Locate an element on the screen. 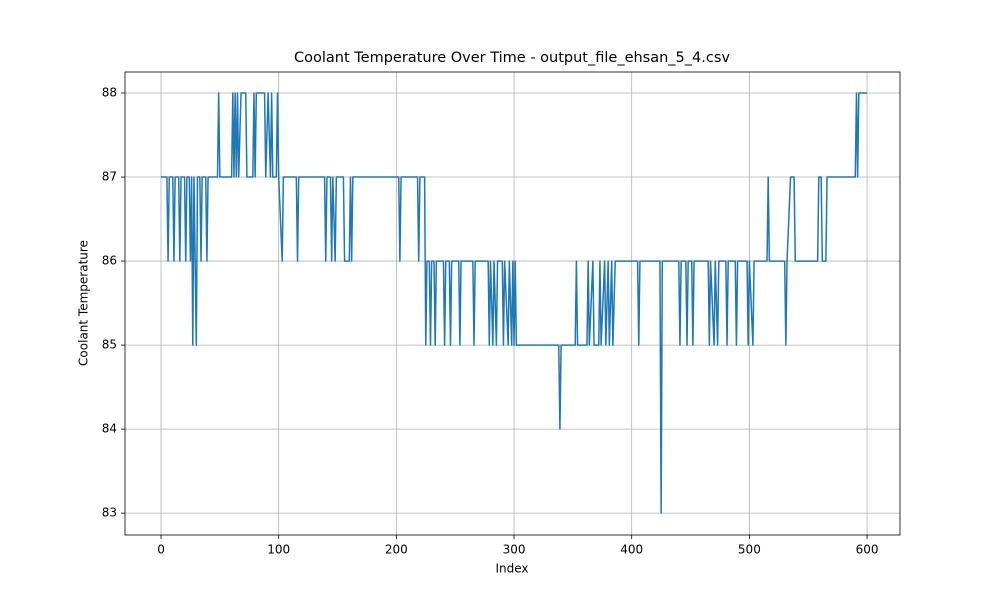  y-tick-label: 83 is located at coordinates (109, 513).